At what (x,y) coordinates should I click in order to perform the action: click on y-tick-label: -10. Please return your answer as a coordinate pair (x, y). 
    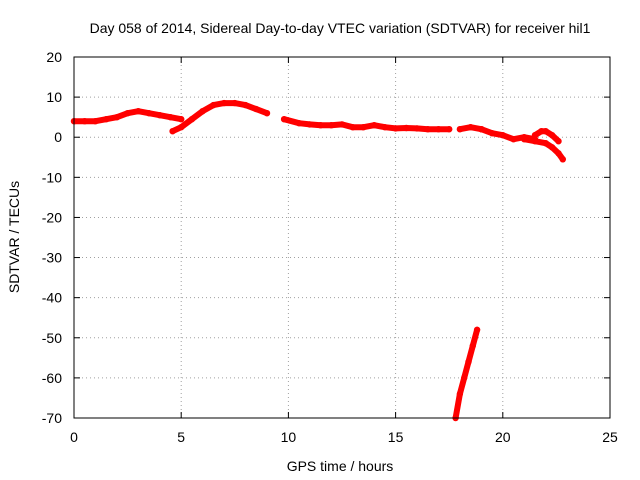
    Looking at the image, I should click on (52, 177).